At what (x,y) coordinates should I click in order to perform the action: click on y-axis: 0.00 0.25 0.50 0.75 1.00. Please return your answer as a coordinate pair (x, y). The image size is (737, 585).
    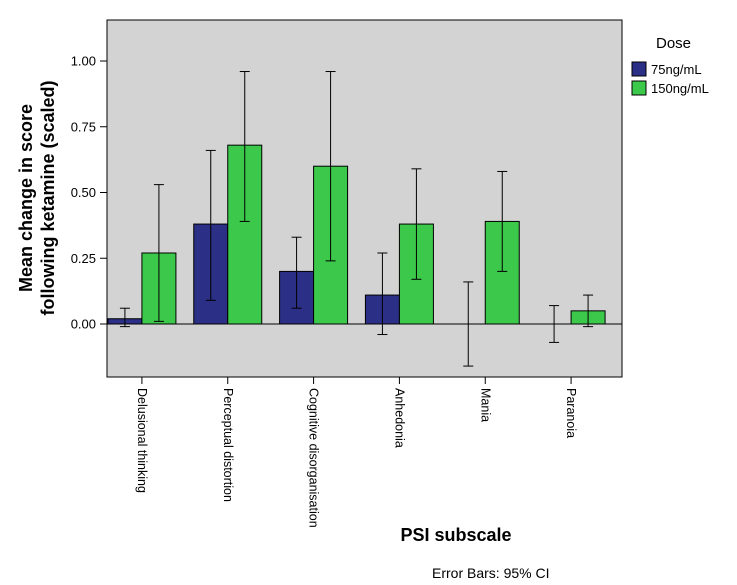
    Looking at the image, I should click on (89, 193).